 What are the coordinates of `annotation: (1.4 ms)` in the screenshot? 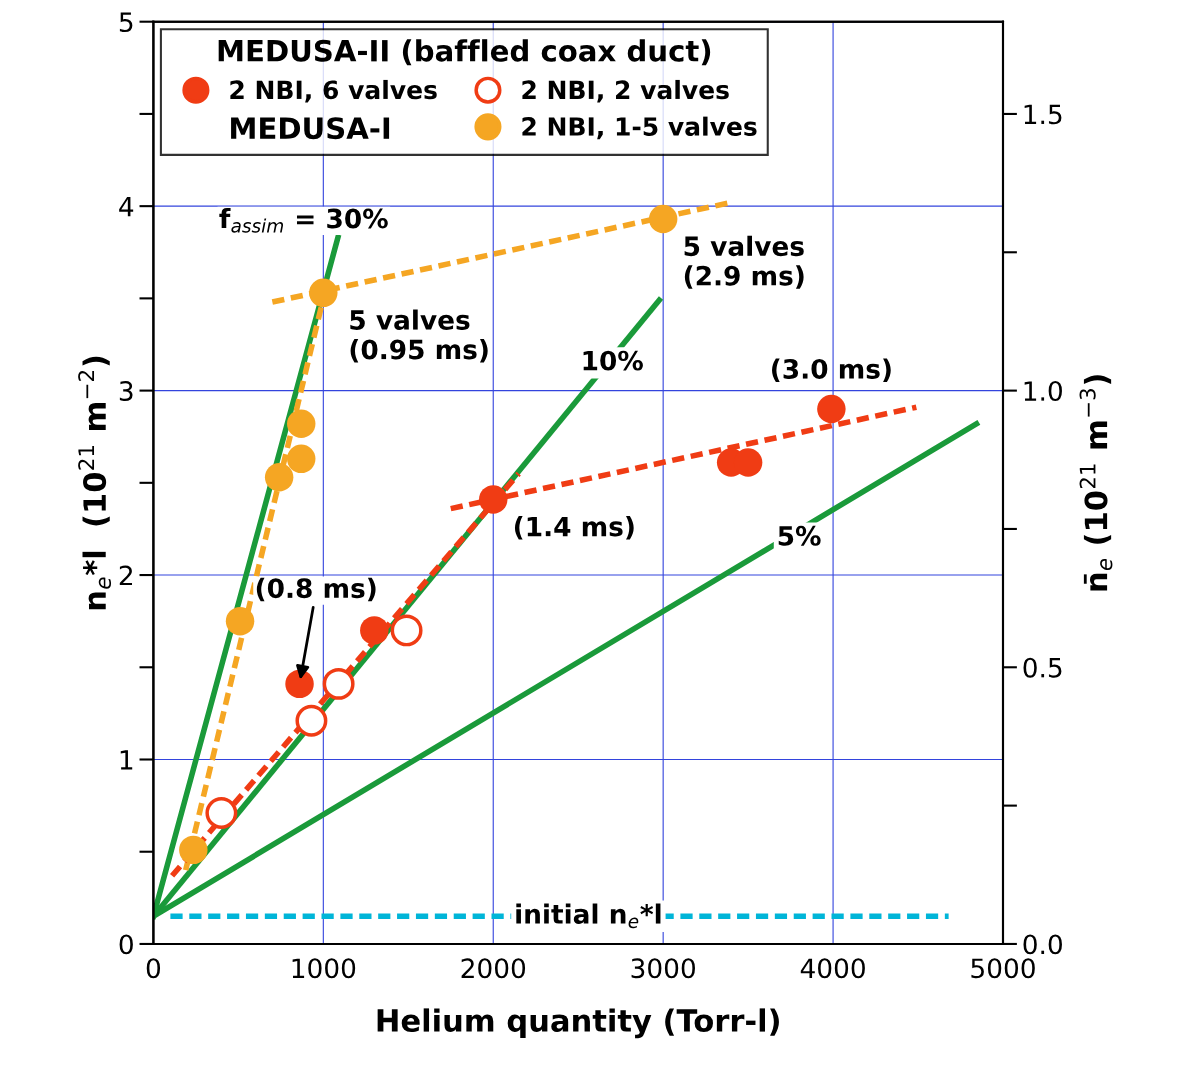 It's located at (574, 528).